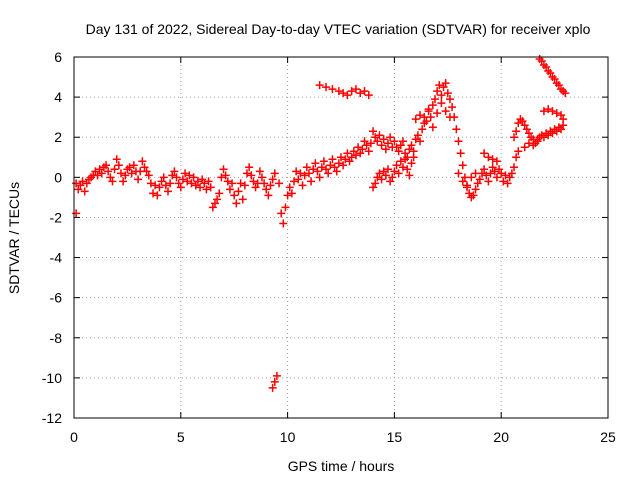 The height and width of the screenshot is (480, 640). Describe the element at coordinates (58, 57) in the screenshot. I see `y-tick-label: 6` at that location.